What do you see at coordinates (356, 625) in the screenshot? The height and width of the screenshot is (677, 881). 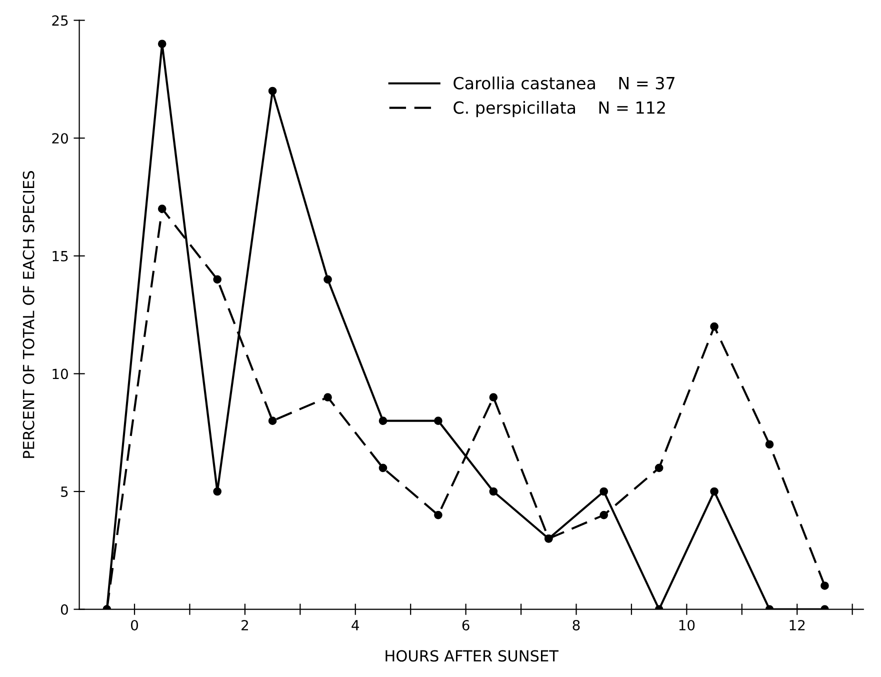 I see `x-tick-label: 4` at bounding box center [356, 625].